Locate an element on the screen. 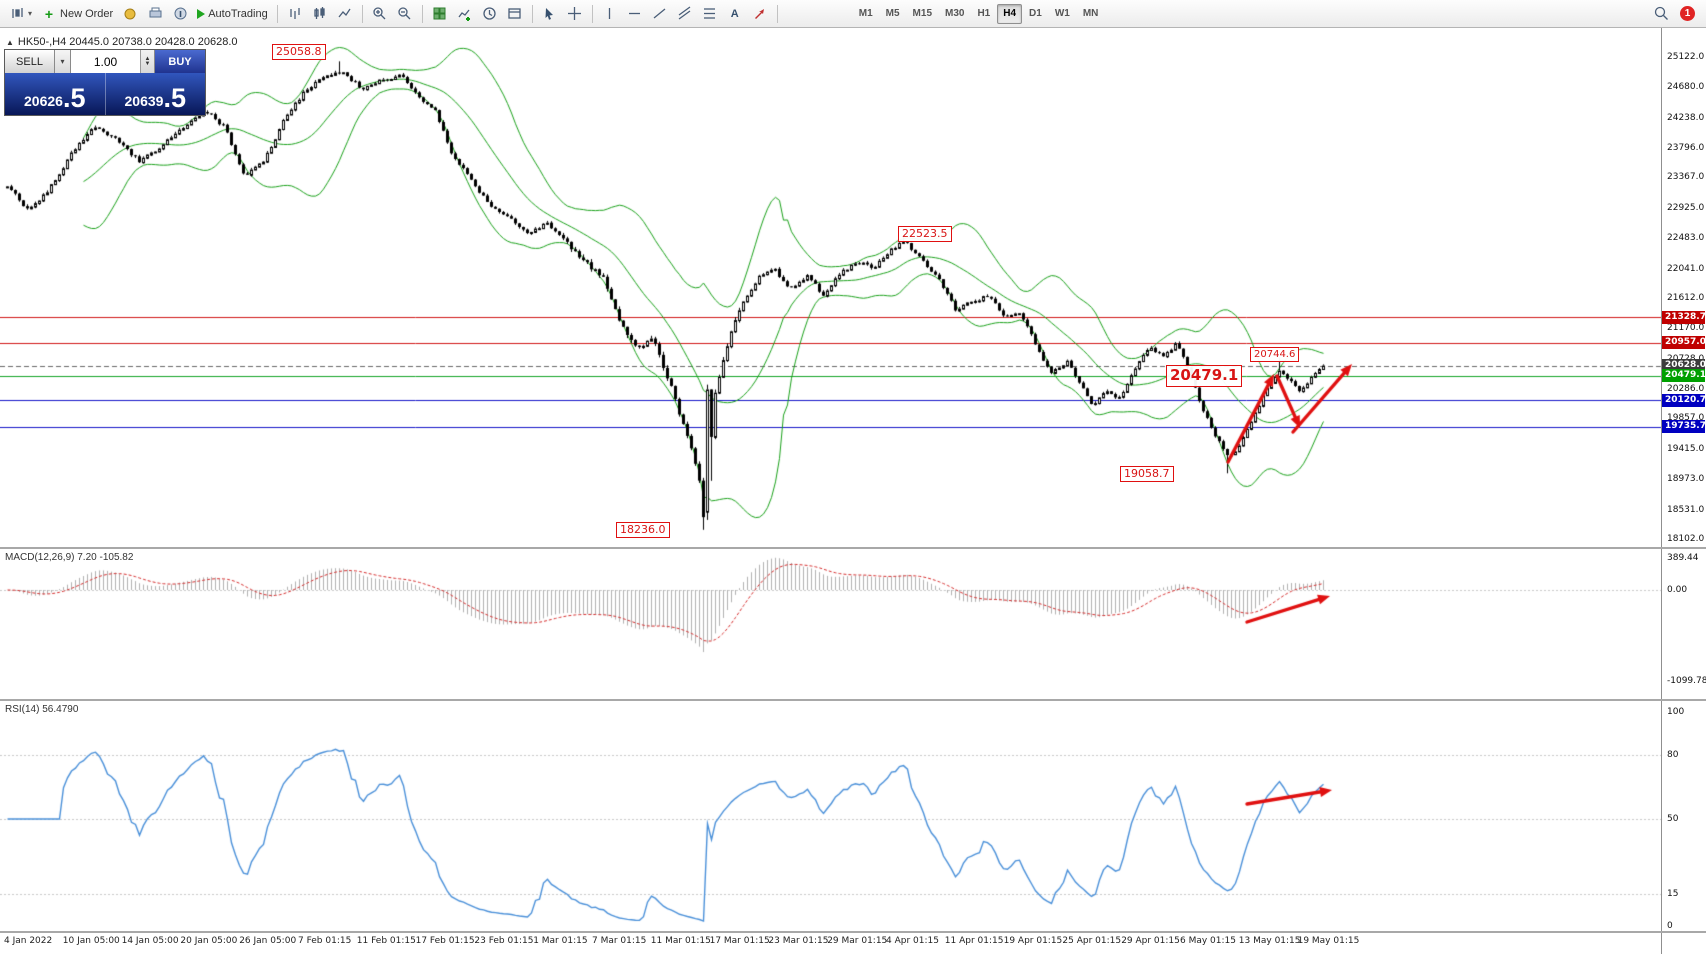  info-icon is located at coordinates (180, 14).